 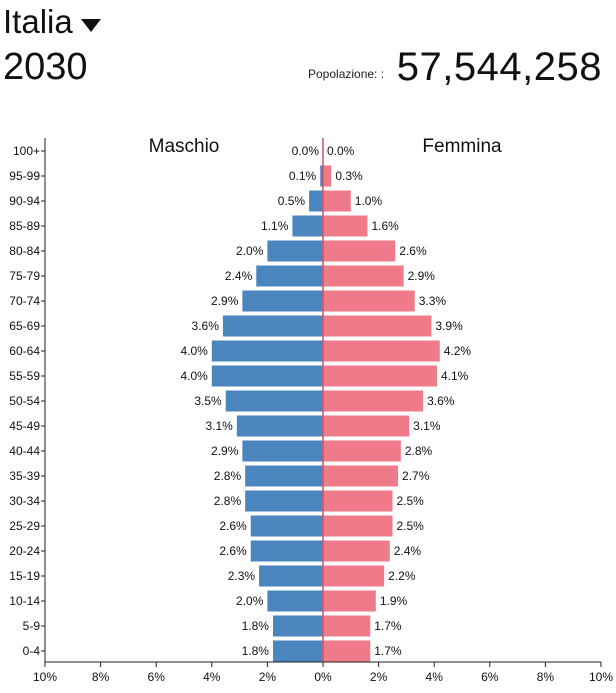 I want to click on age-group-label: 25-29, so click(x=24, y=526).